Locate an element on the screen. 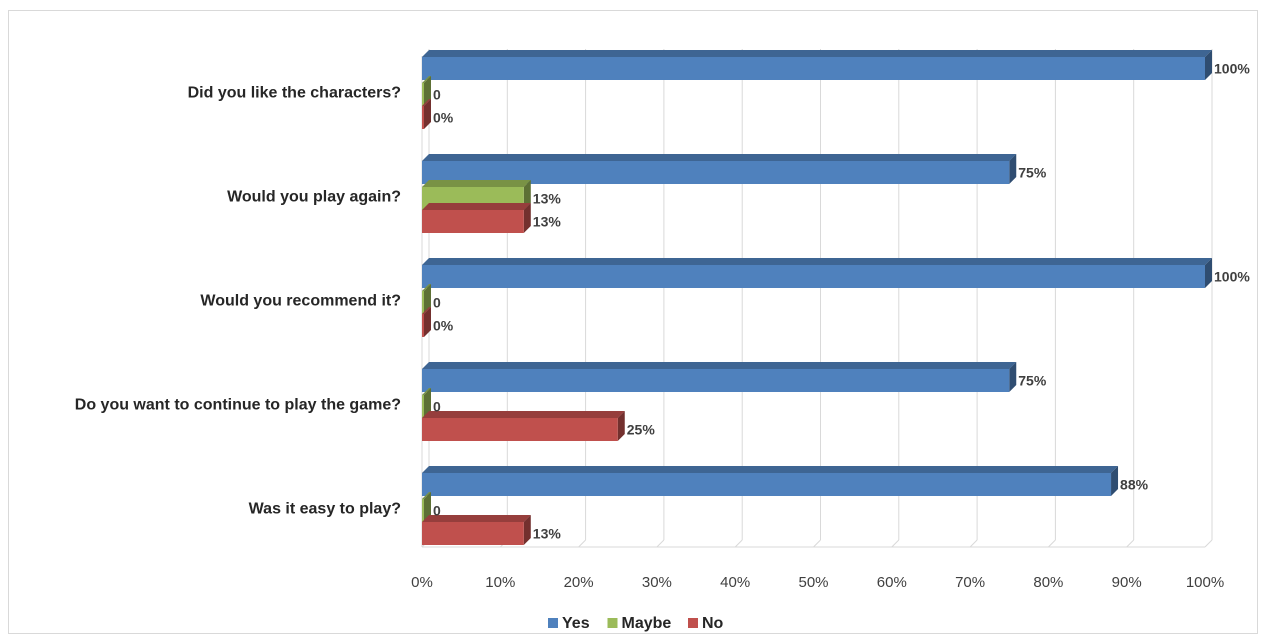  legend: Yes Maybe No is located at coordinates (636, 623).